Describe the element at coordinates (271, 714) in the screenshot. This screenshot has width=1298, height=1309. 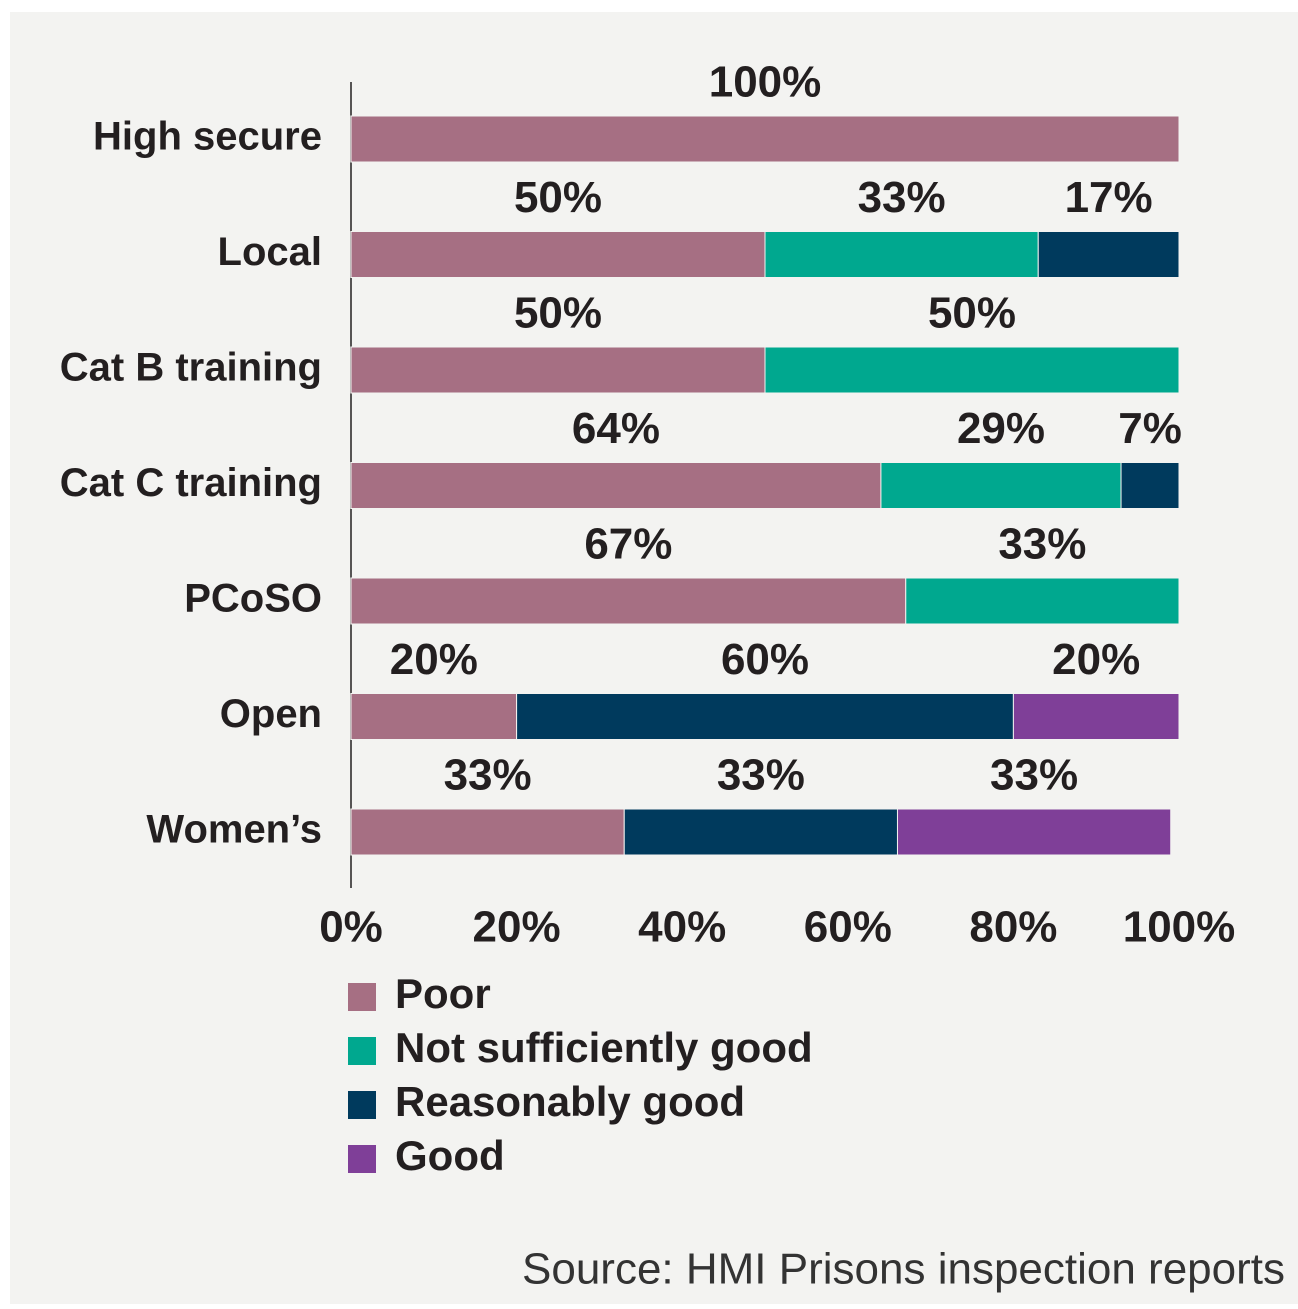
I see `category-label: Open` at that location.